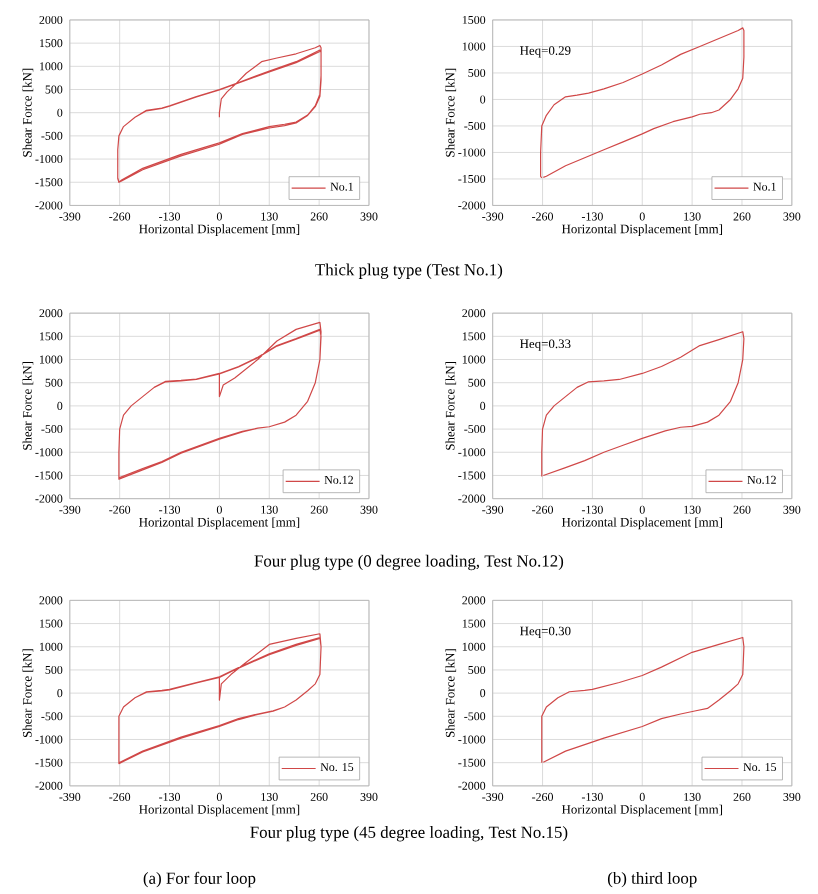  What do you see at coordinates (409, 834) in the screenshot?
I see `text: Four plug type (45 degree loading, Test No.15)` at bounding box center [409, 834].